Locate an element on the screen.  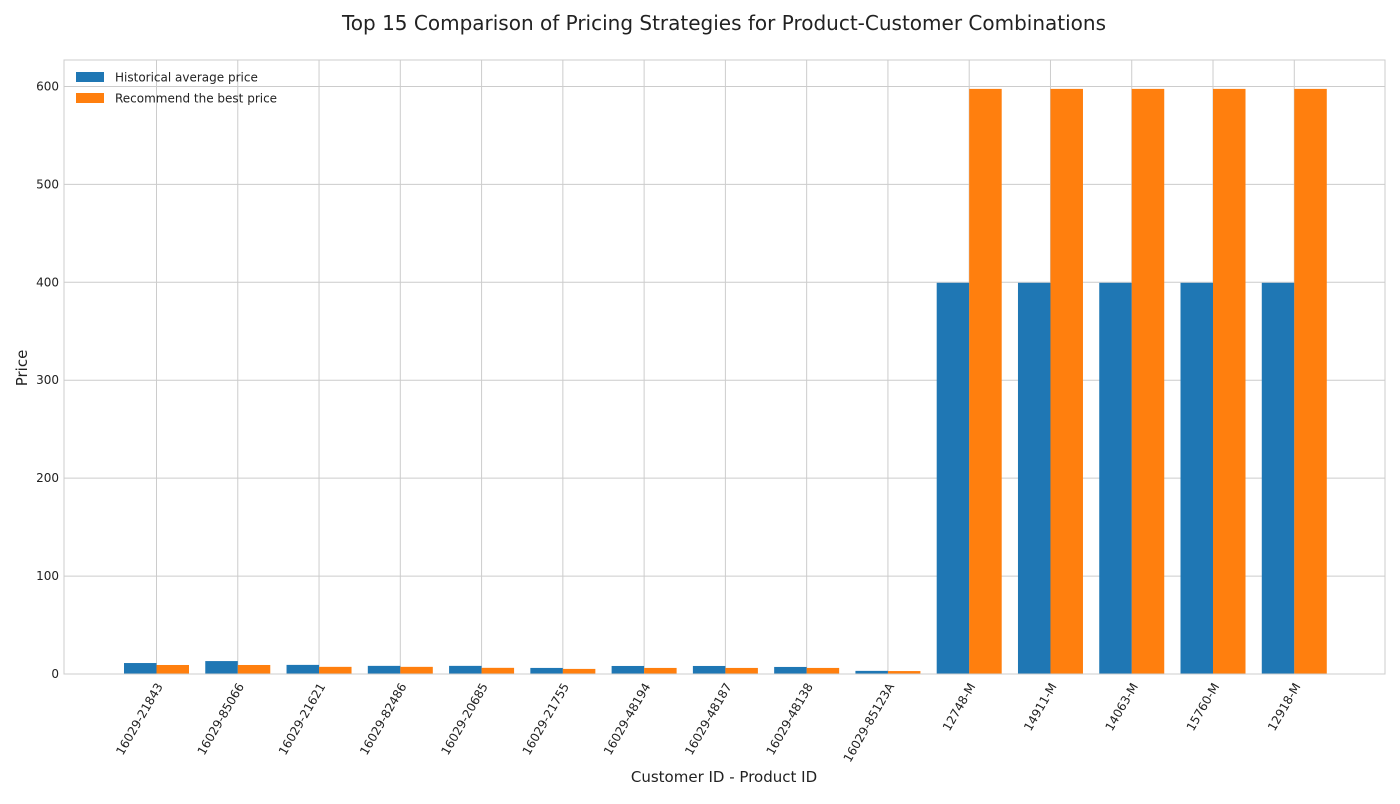
x-tick-label: 16029-85066 is located at coordinates (221, 719).